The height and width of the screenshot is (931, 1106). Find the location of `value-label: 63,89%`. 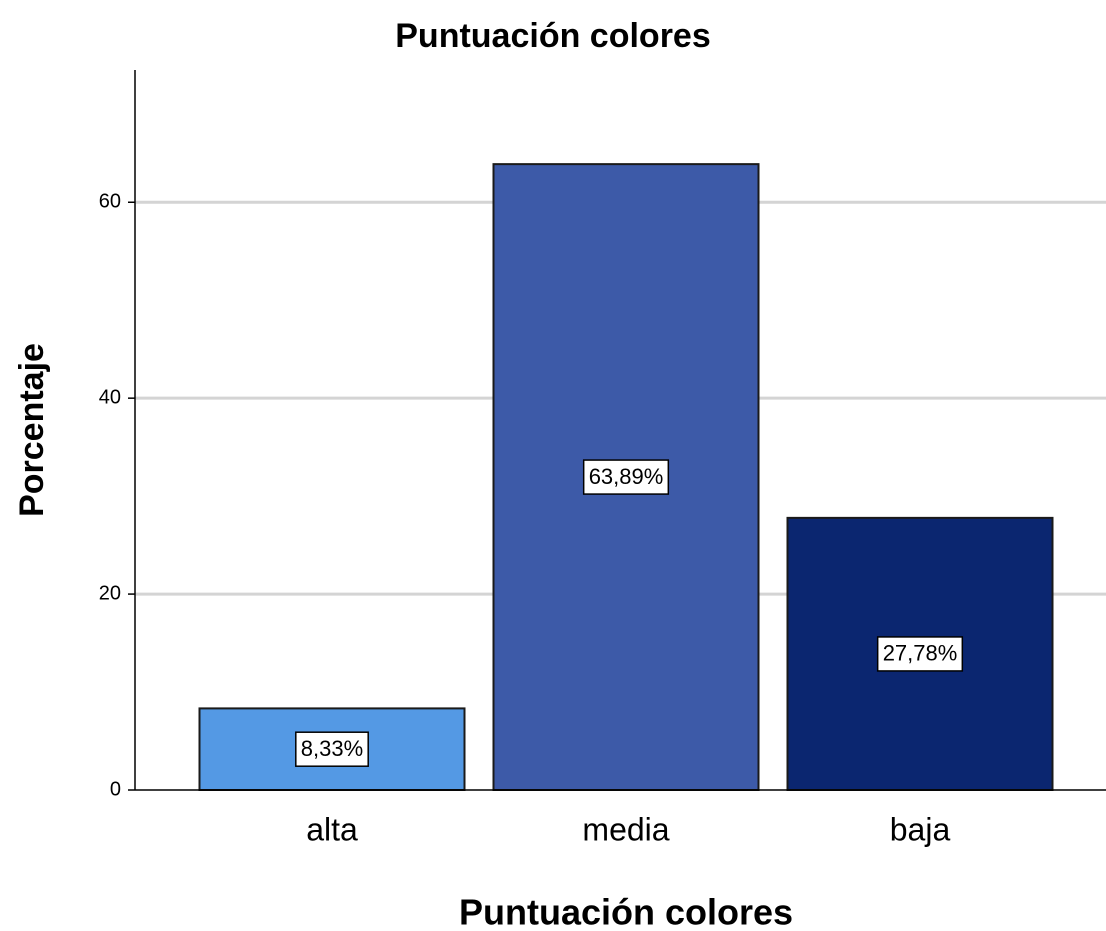

value-label: 63,89% is located at coordinates (626, 476).